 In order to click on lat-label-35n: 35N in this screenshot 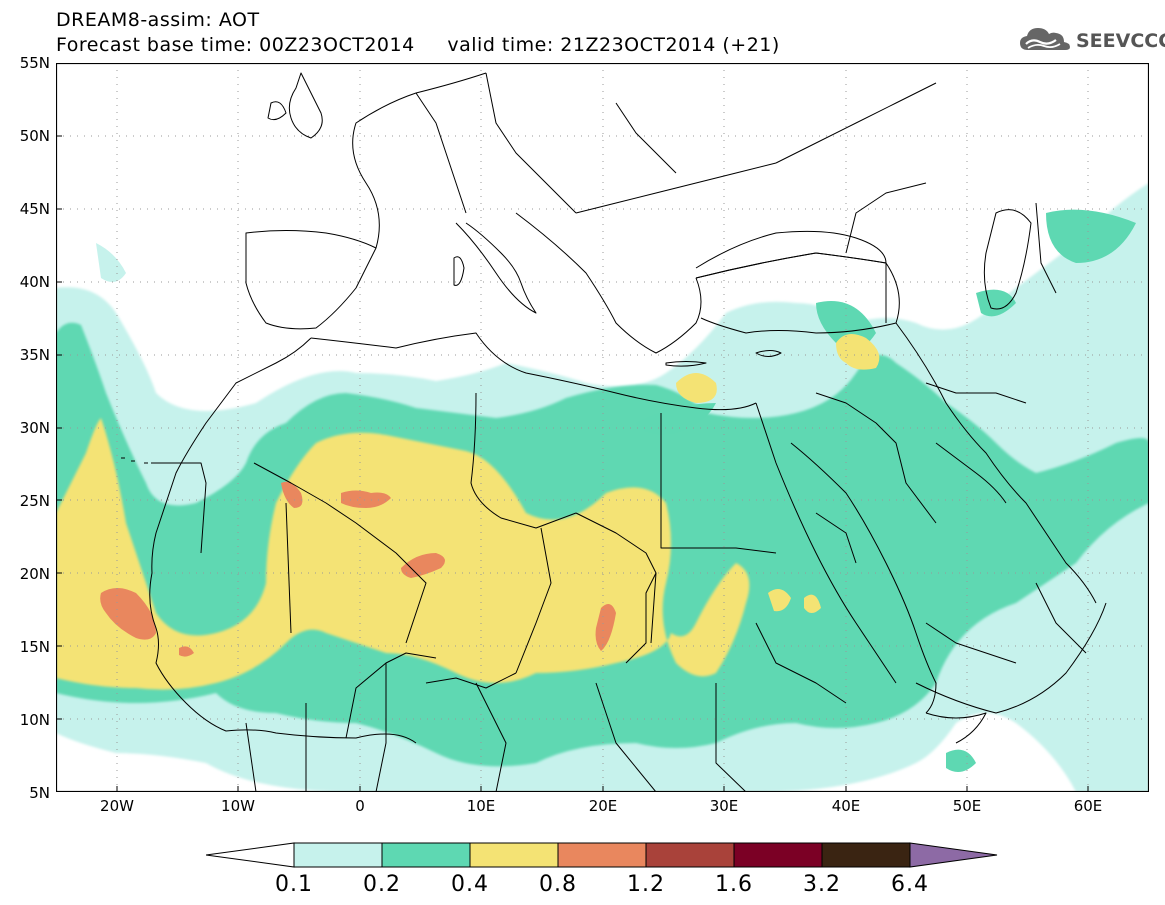, I will do `click(34, 355)`.